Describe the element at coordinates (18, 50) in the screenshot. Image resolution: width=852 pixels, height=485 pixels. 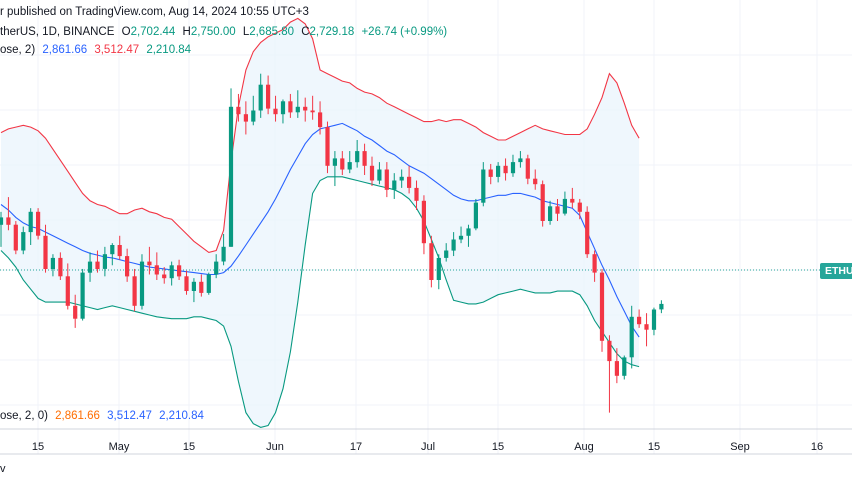
I see `bb-label: ose, 2)` at that location.